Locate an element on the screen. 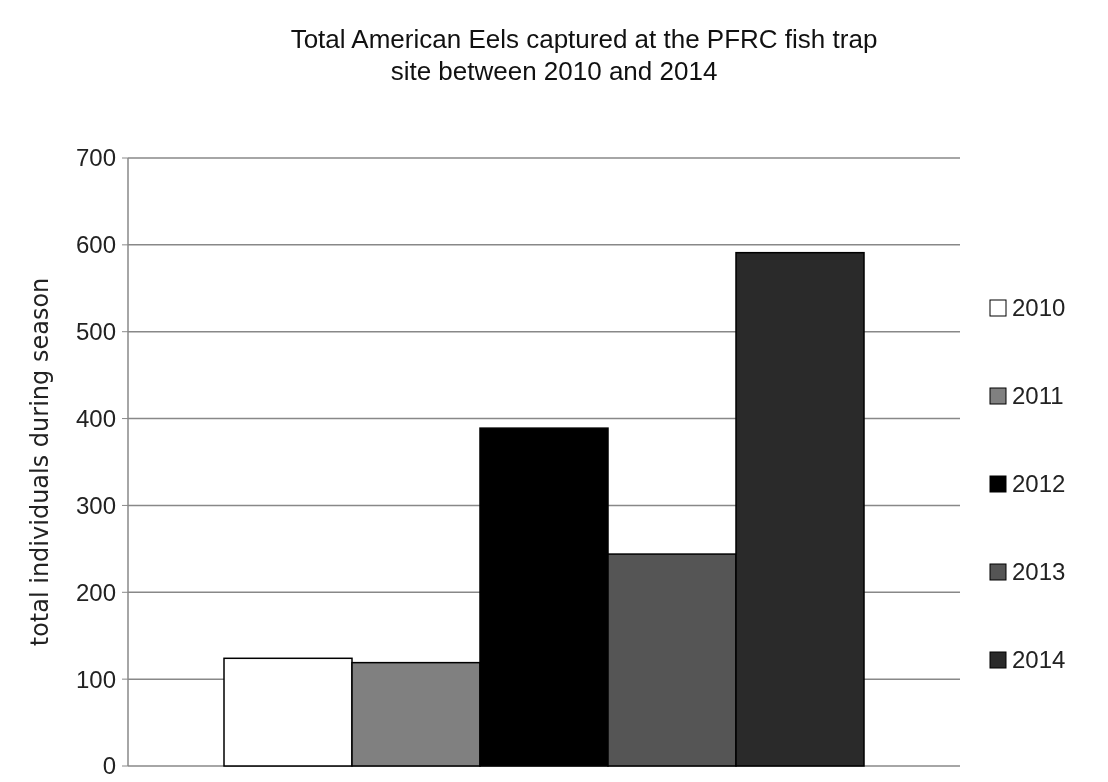 The width and height of the screenshot is (1108, 782). y-tick-label: 400 is located at coordinates (95, 418).